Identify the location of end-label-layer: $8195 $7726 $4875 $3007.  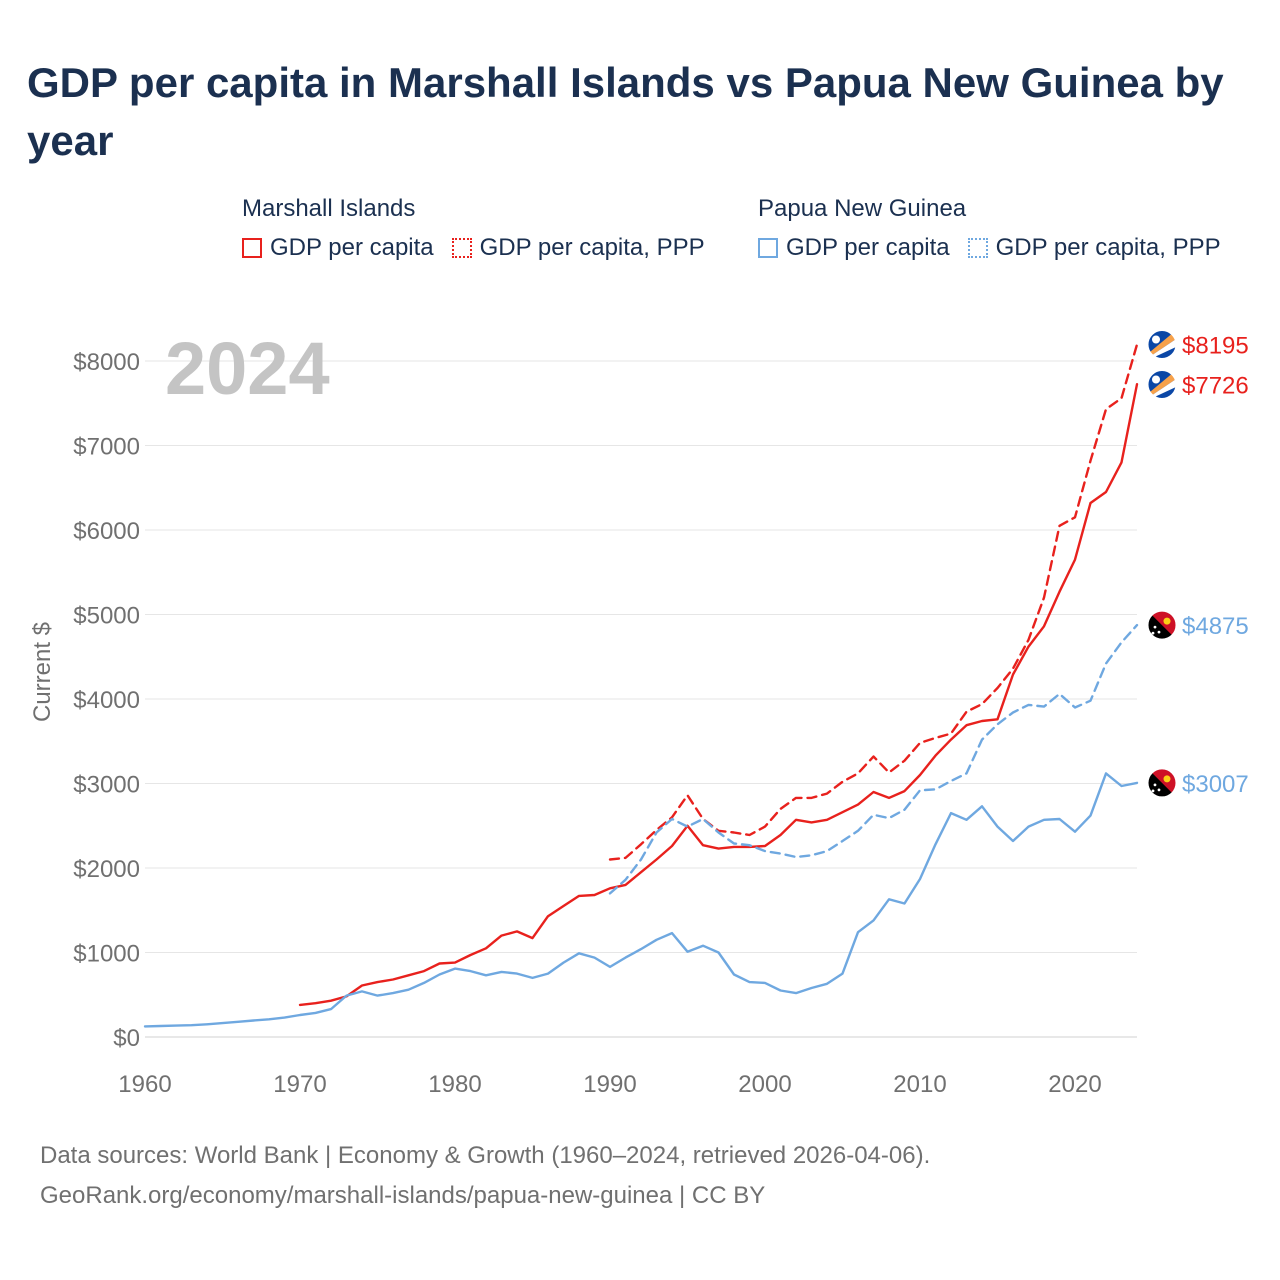
(1198, 564).